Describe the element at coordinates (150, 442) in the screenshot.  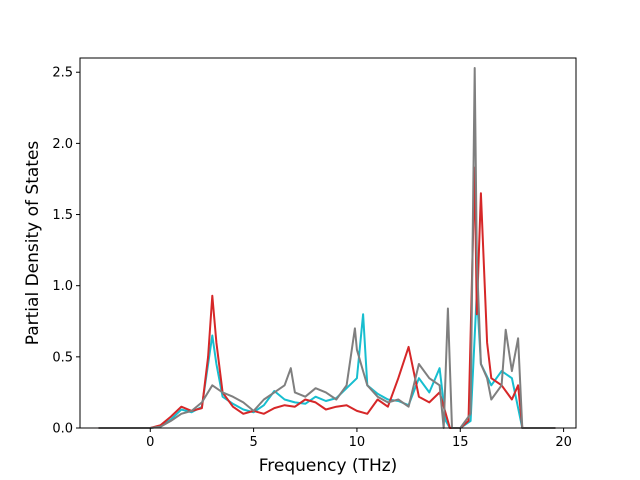
I see `x-tick-label: 0` at that location.